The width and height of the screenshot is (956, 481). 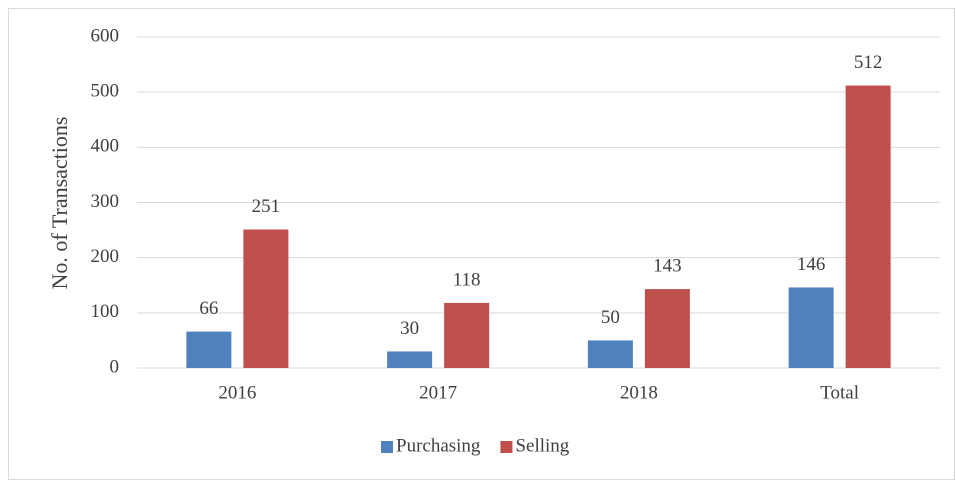 I want to click on y-tick-label: 0, so click(x=115, y=366).